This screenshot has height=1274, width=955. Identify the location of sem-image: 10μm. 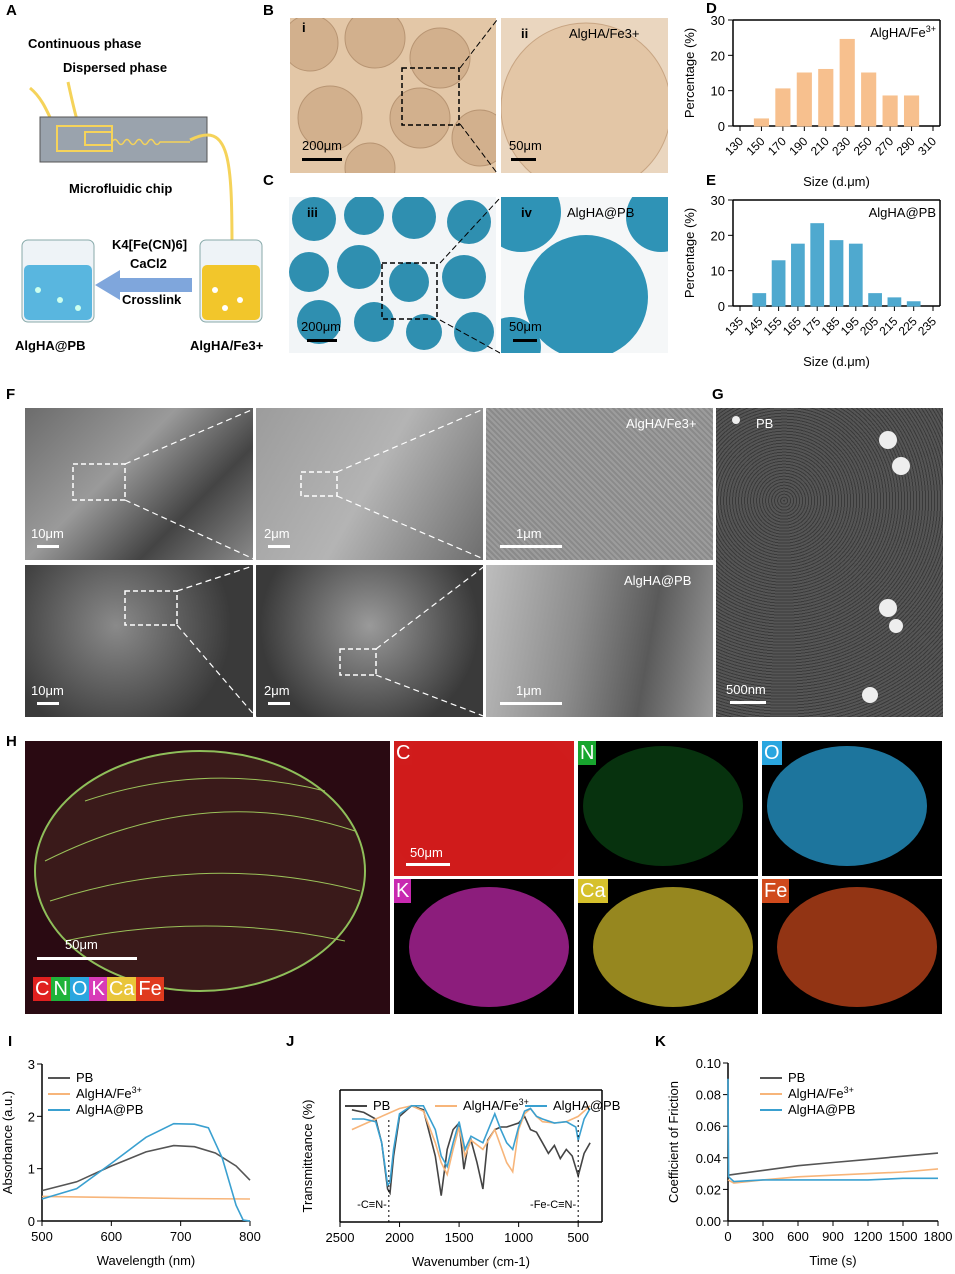
(139, 641).